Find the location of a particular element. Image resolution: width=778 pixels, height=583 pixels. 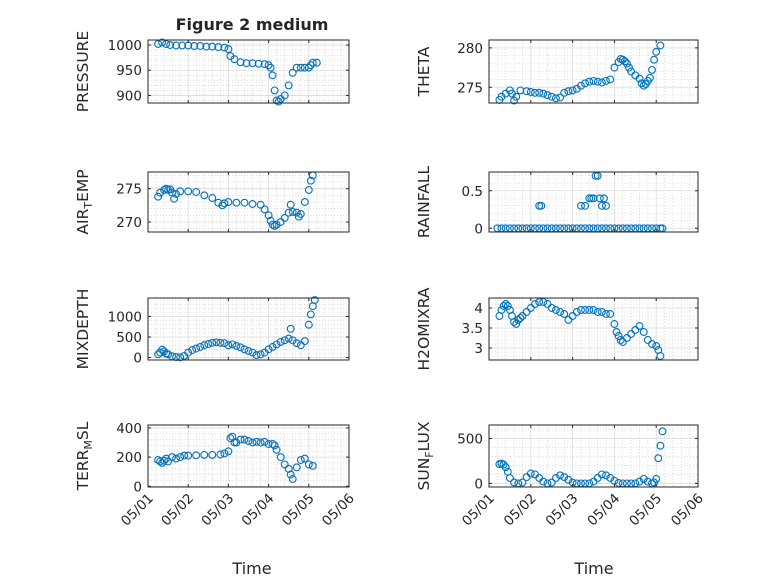

subplot-mixdepth: 0 500 1000 MIXDEPTH is located at coordinates (212, 329).